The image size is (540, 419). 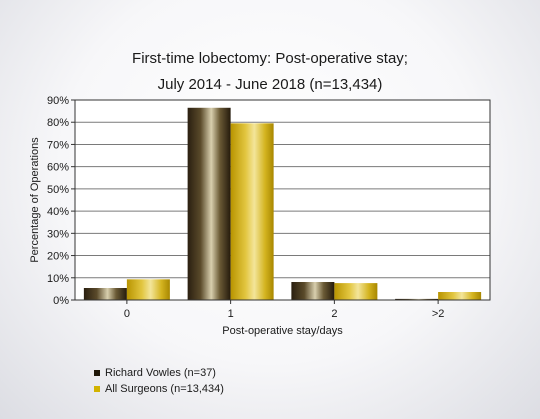 What do you see at coordinates (58, 257) in the screenshot?
I see `y-tick-label: 20%` at bounding box center [58, 257].